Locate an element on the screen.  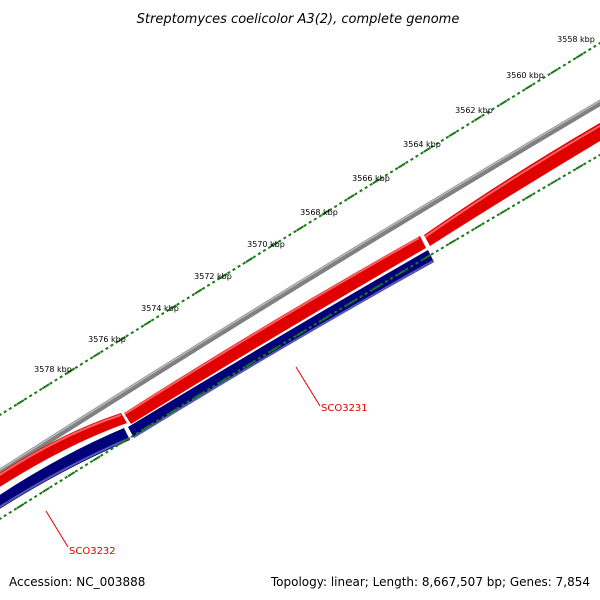
kbp-label-3576: 3576 kbp is located at coordinates (107, 339).